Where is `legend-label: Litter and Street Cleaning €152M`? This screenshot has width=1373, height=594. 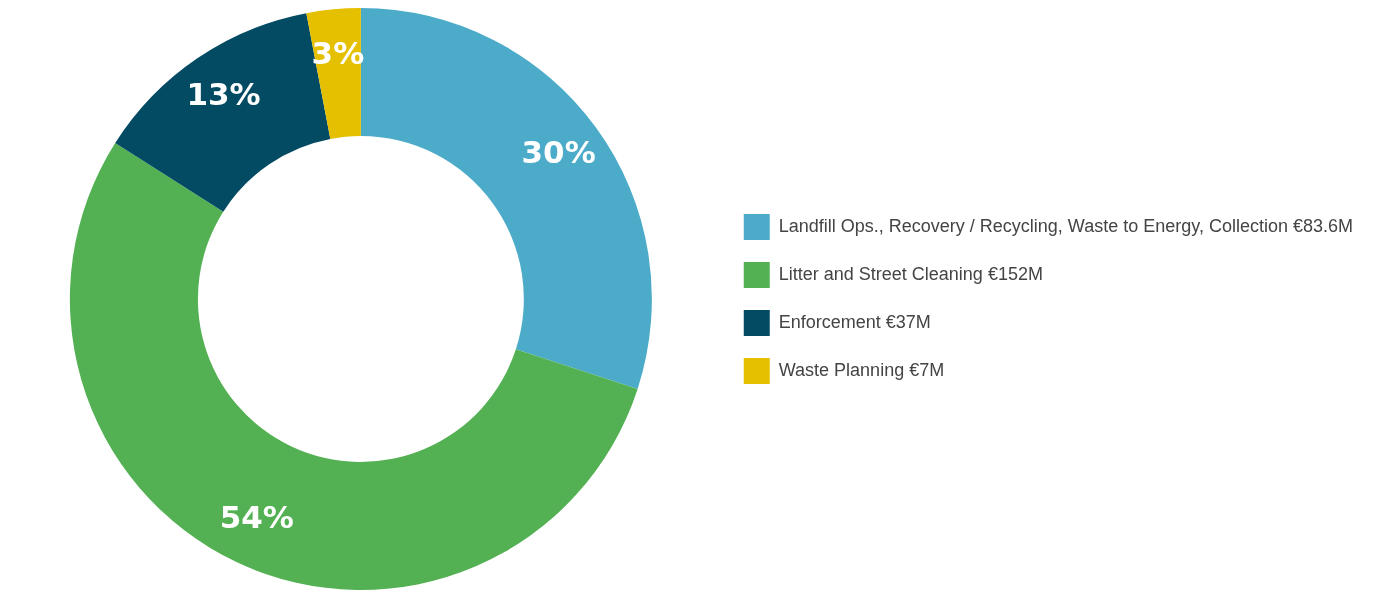
legend-label: Litter and Street Cleaning €152M is located at coordinates (910, 273).